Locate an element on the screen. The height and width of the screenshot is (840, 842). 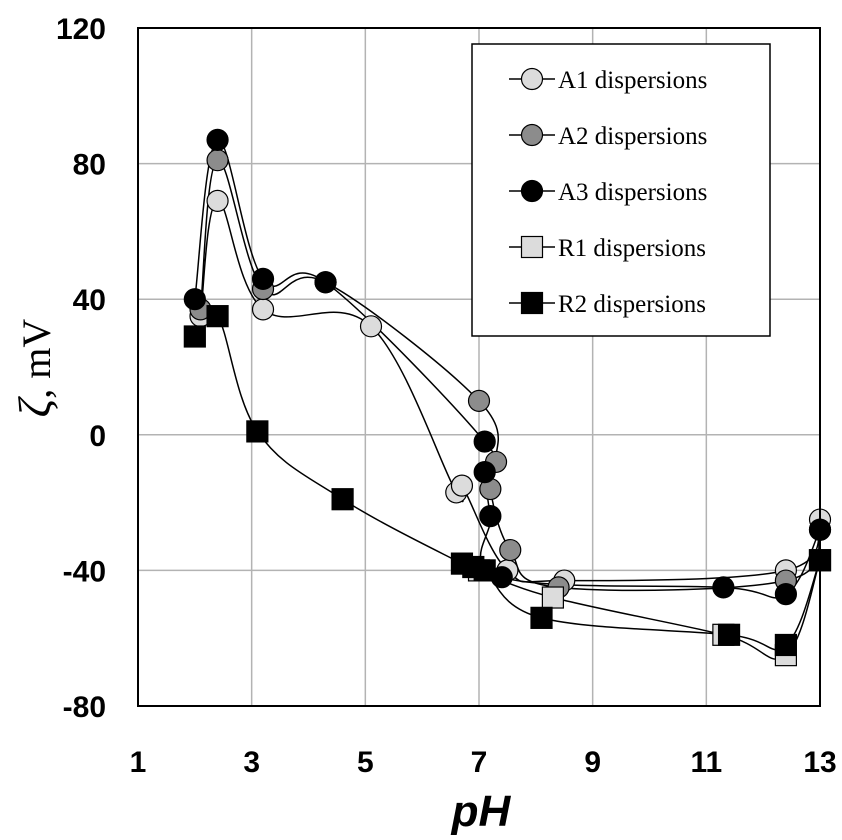
legend-entry: A3 dispersions is located at coordinates (608, 192).